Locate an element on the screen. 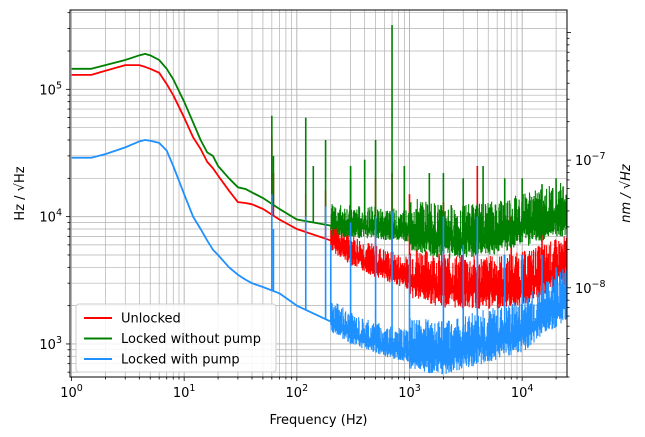 The width and height of the screenshot is (645, 437). y-tick-label-left: 10⁵ is located at coordinates (50, 89).